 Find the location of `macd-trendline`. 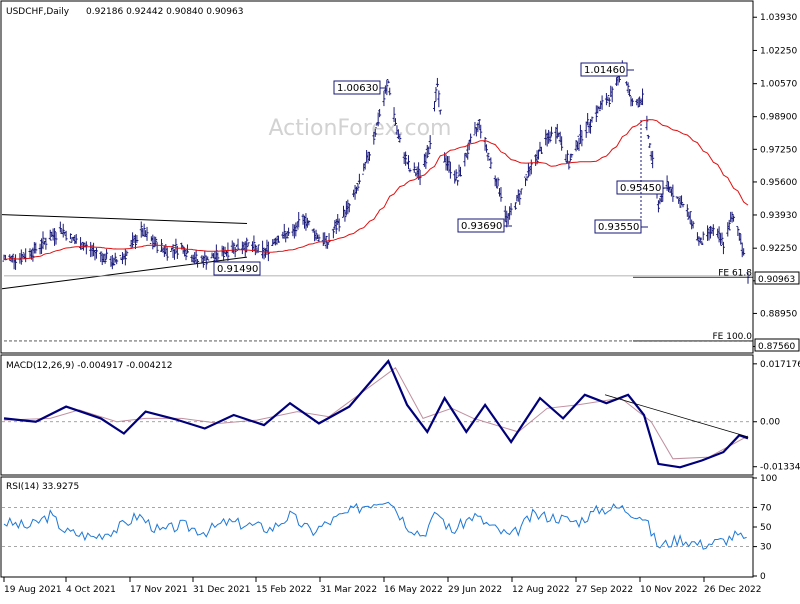

macd-trendline is located at coordinates (676, 416).